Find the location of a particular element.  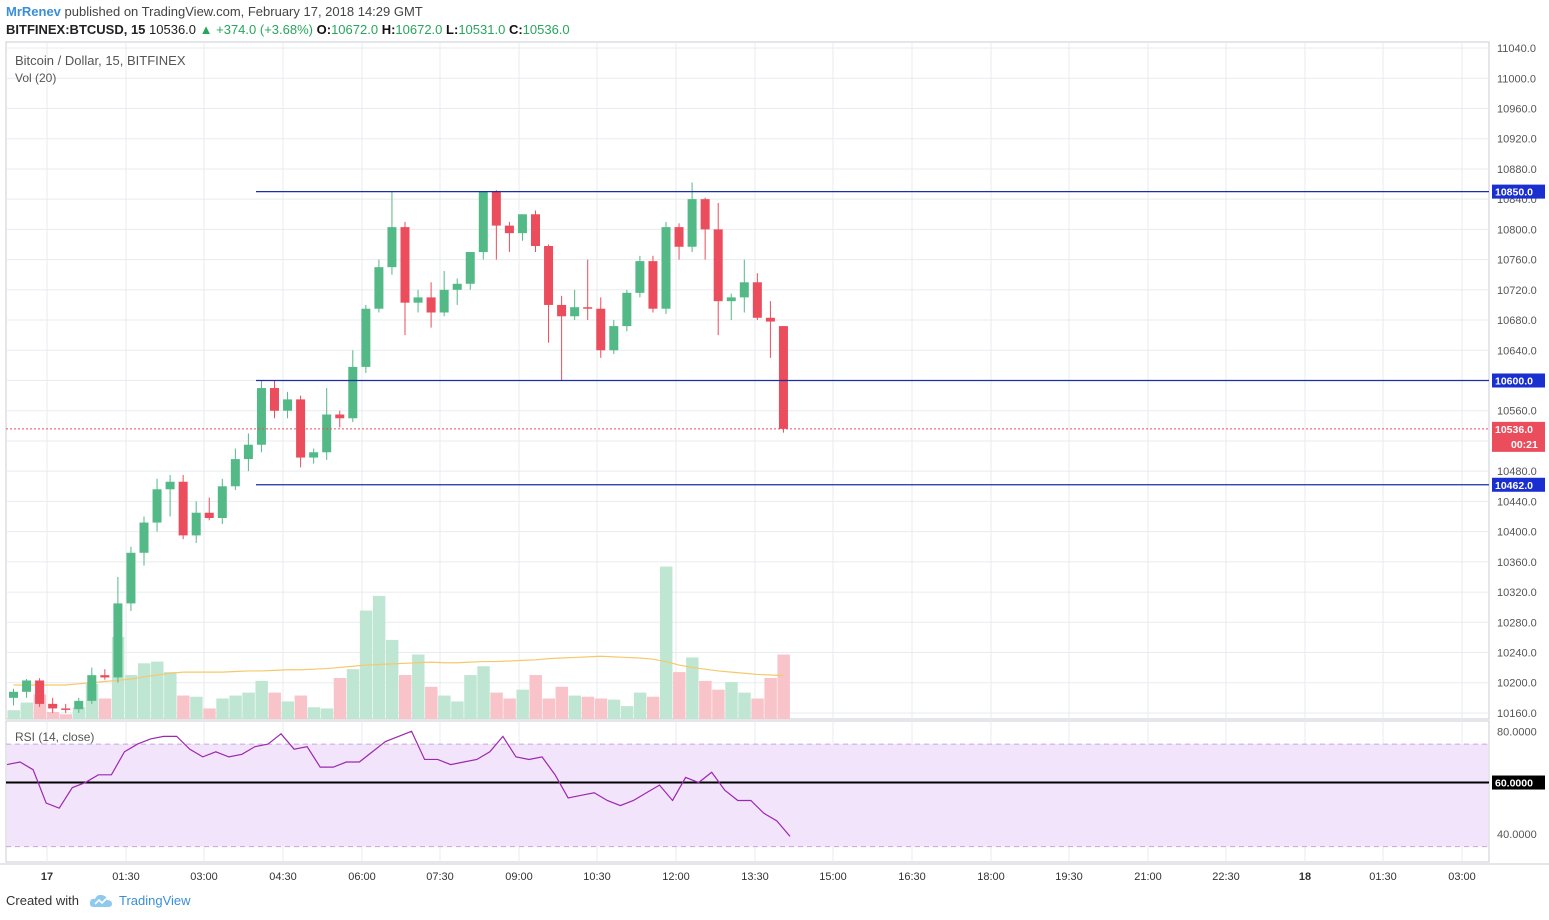

author-link: MrRenev is located at coordinates (33, 11).